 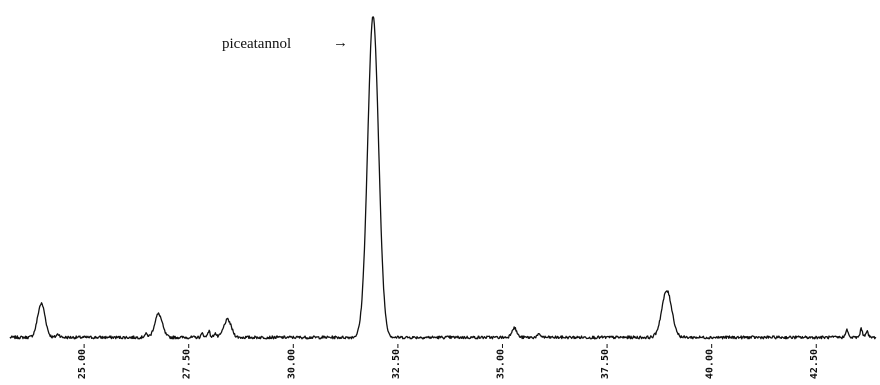 I want to click on x-tick-label: 35.00, so click(x=500, y=364).